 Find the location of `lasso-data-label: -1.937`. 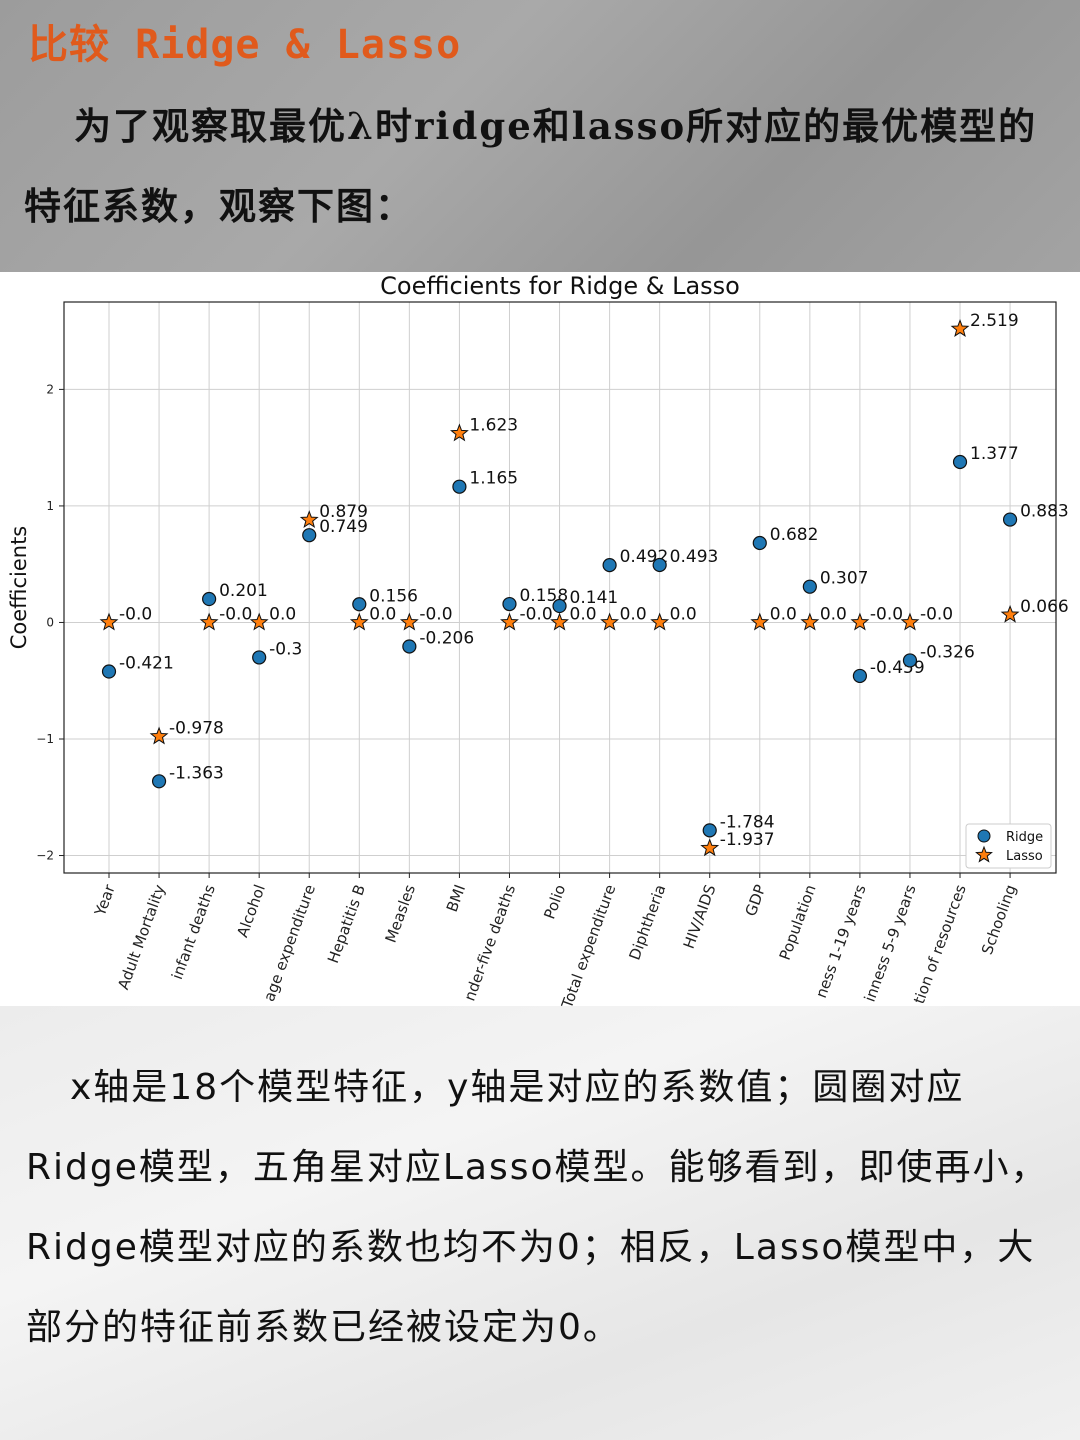

lasso-data-label: -1.937 is located at coordinates (747, 840).